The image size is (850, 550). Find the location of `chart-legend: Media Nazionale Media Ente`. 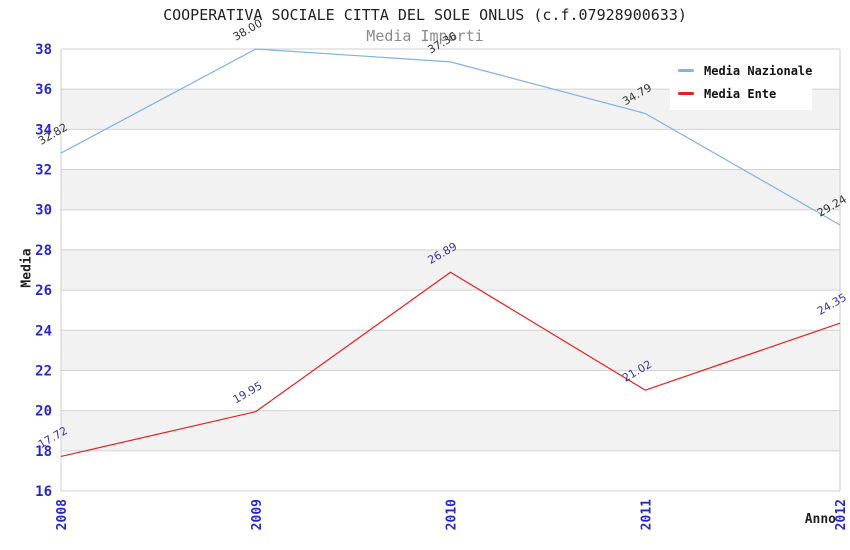

chart-legend: Media Nazionale Media Ente is located at coordinates (741, 82).